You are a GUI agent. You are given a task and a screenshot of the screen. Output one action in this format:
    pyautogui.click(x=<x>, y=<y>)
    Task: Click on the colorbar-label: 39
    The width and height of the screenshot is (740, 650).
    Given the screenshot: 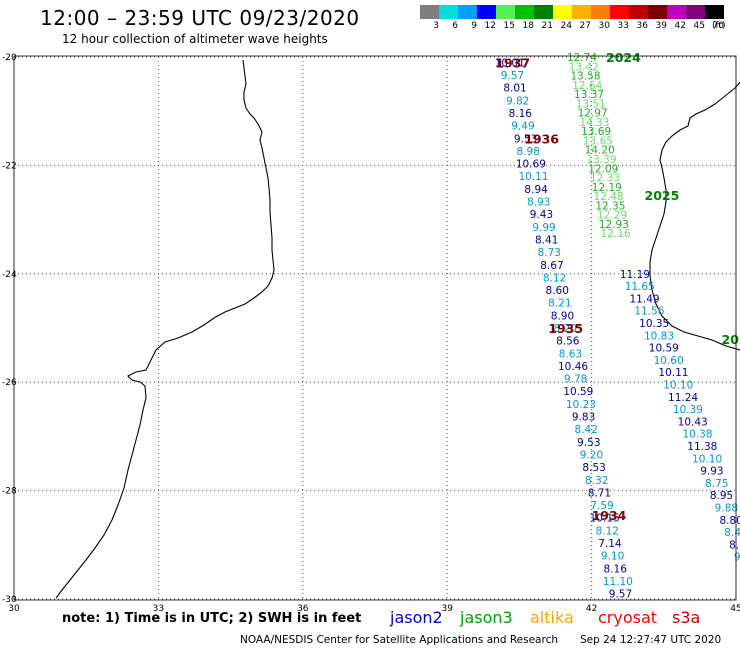 What is the action you would take?
    pyautogui.click(x=661, y=26)
    